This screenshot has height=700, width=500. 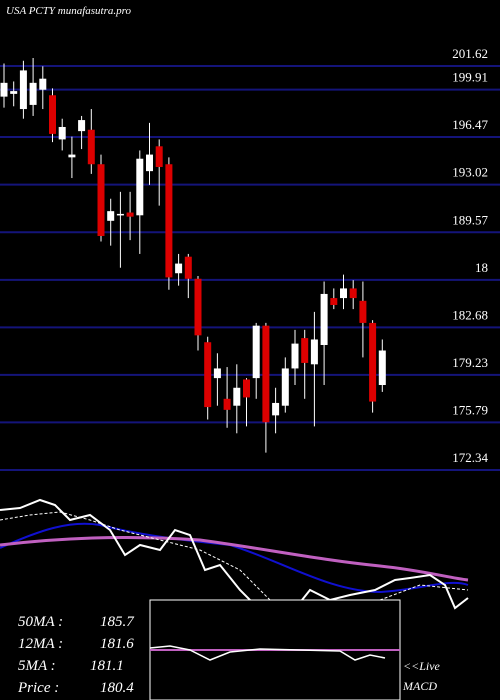 I want to click on indicator-value: 181.1, so click(x=107, y=666).